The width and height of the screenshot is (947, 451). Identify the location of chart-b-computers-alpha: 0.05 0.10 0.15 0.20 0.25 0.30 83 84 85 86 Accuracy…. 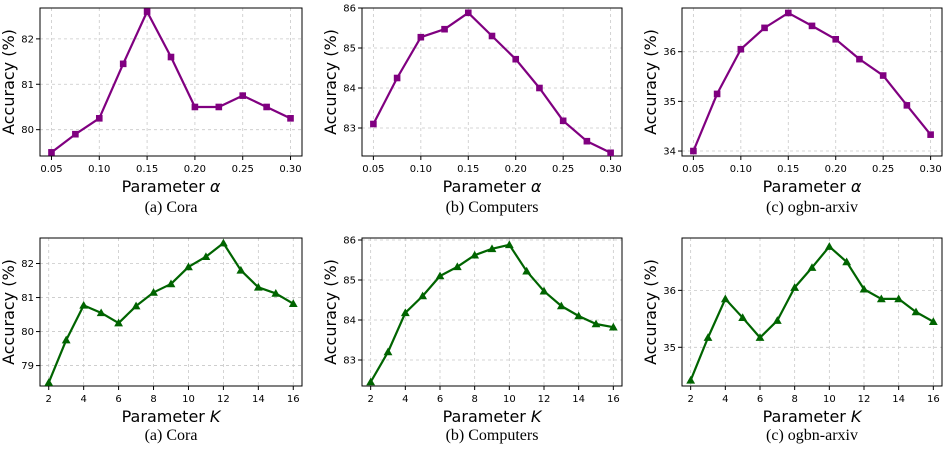
(472, 110).